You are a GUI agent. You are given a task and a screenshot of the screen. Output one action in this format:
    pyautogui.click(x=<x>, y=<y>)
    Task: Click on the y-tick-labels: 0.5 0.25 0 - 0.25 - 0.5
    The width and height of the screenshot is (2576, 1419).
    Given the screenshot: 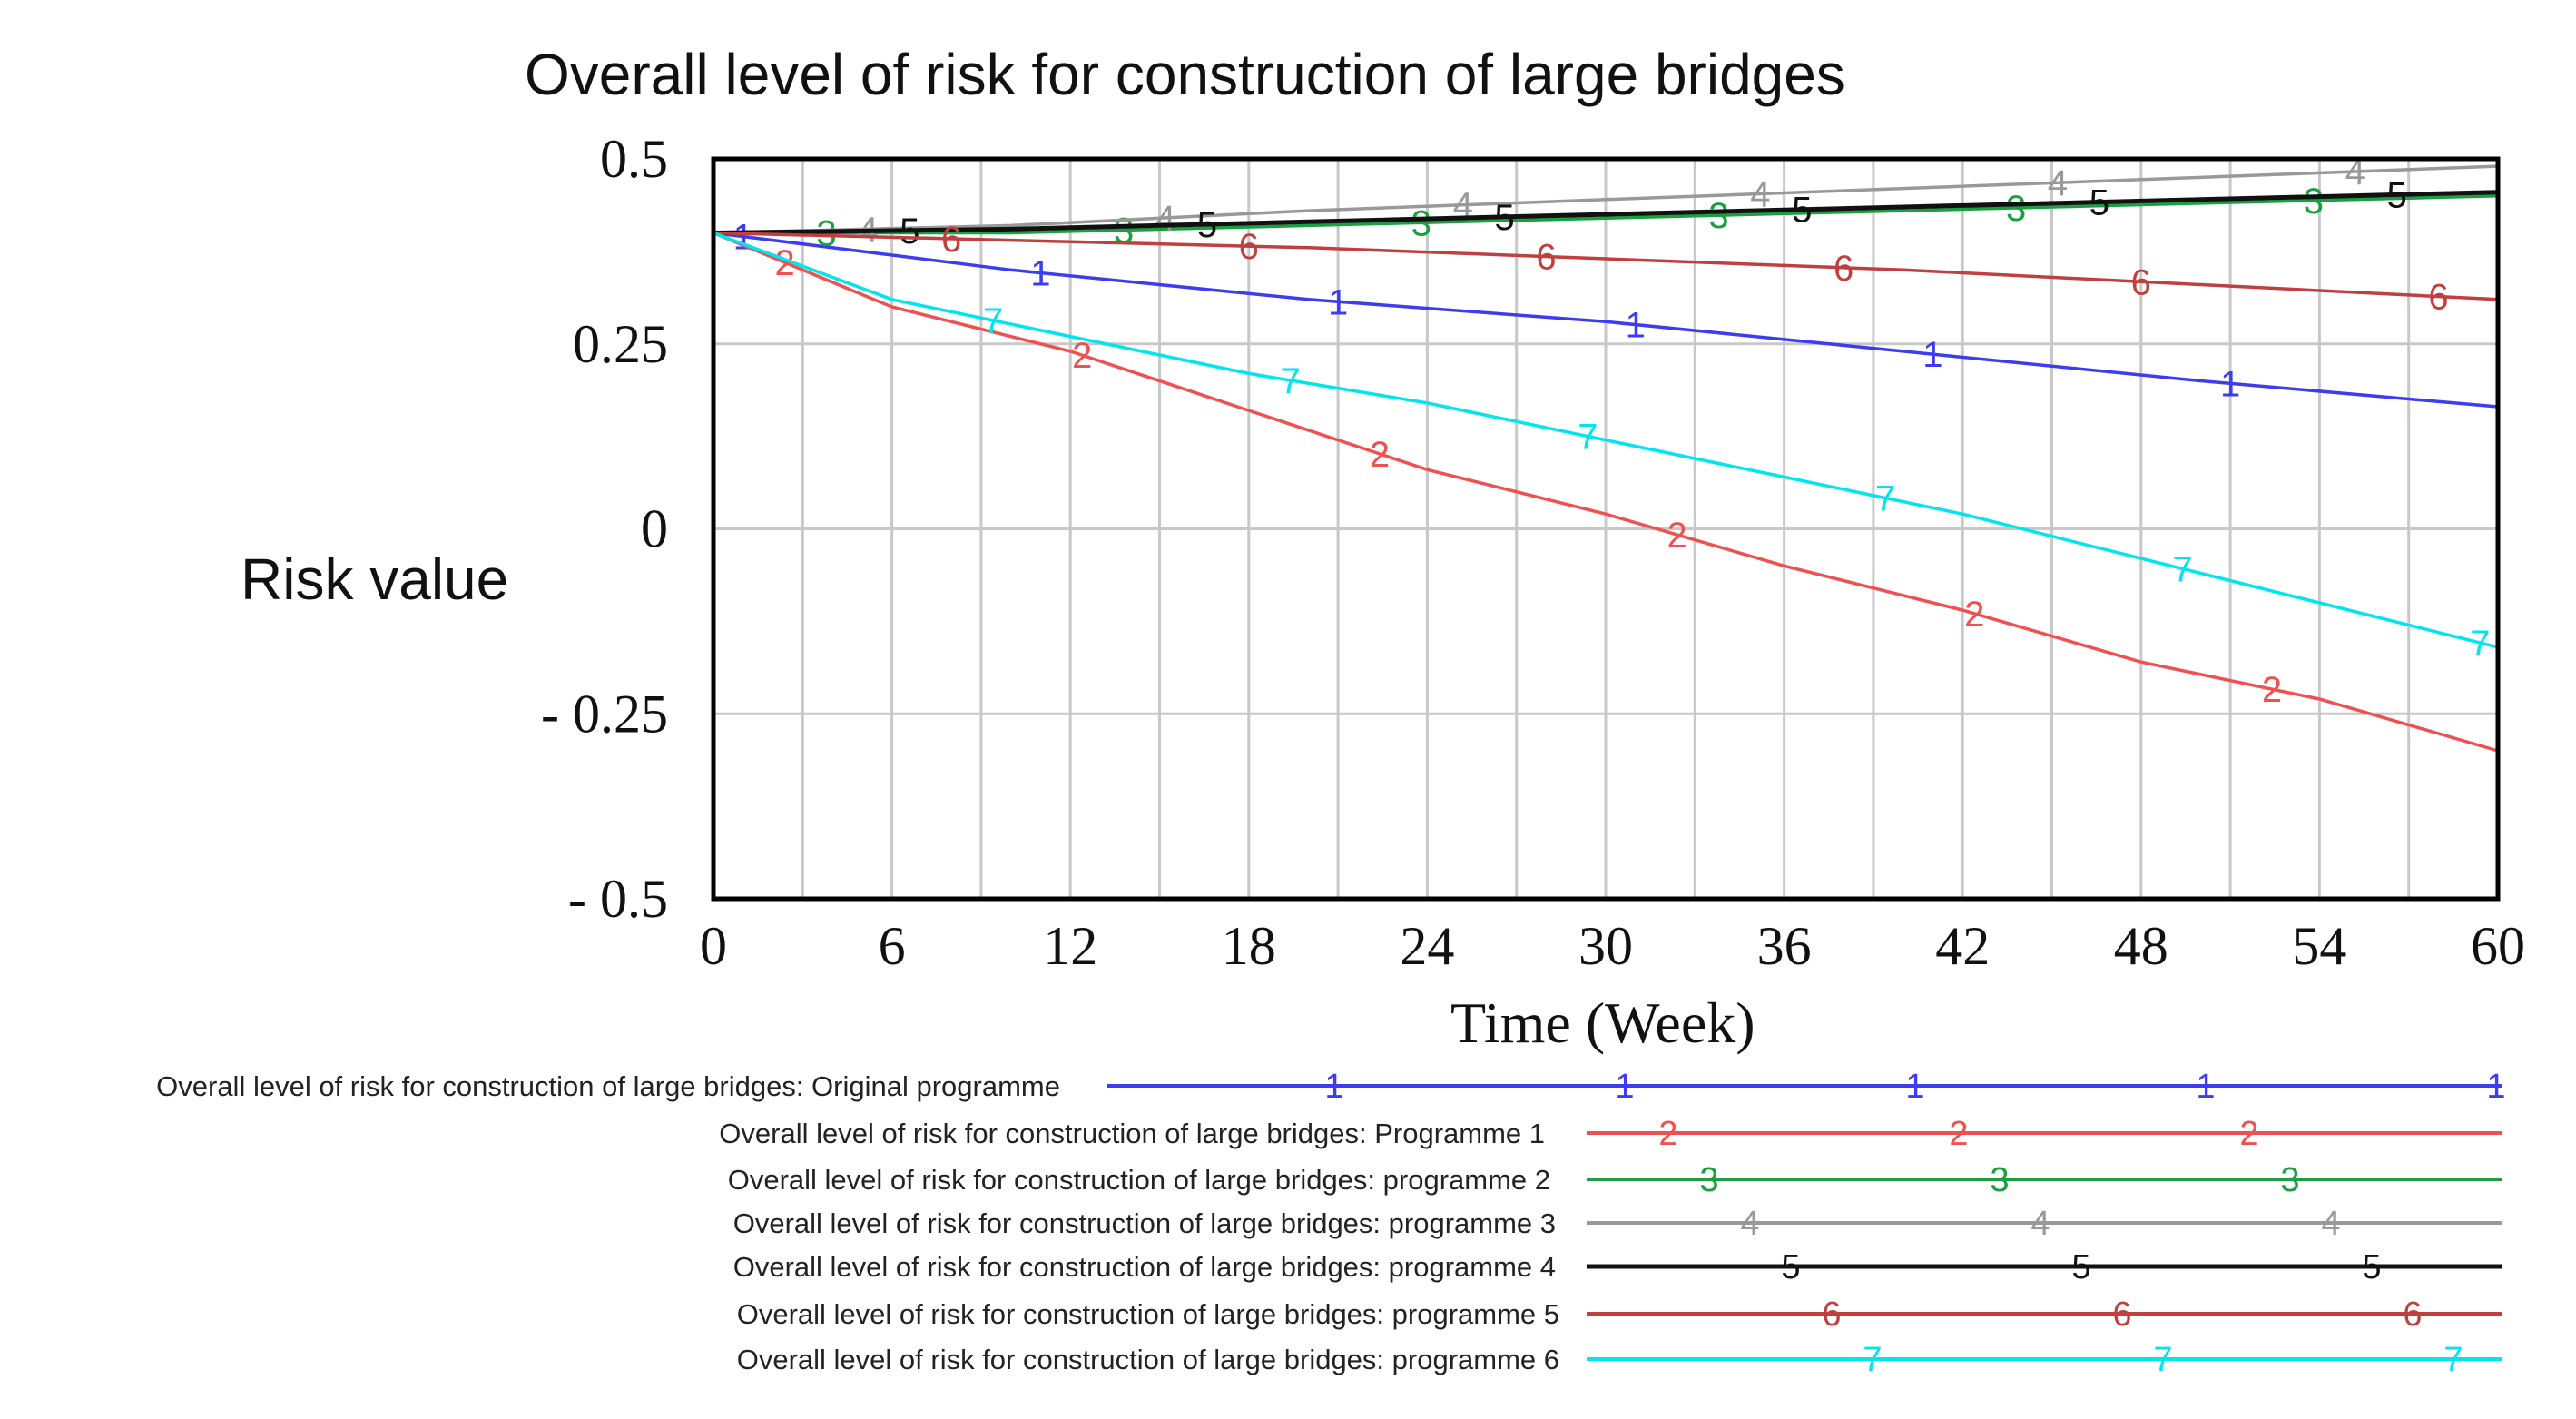 What is the action you would take?
    pyautogui.click(x=604, y=529)
    